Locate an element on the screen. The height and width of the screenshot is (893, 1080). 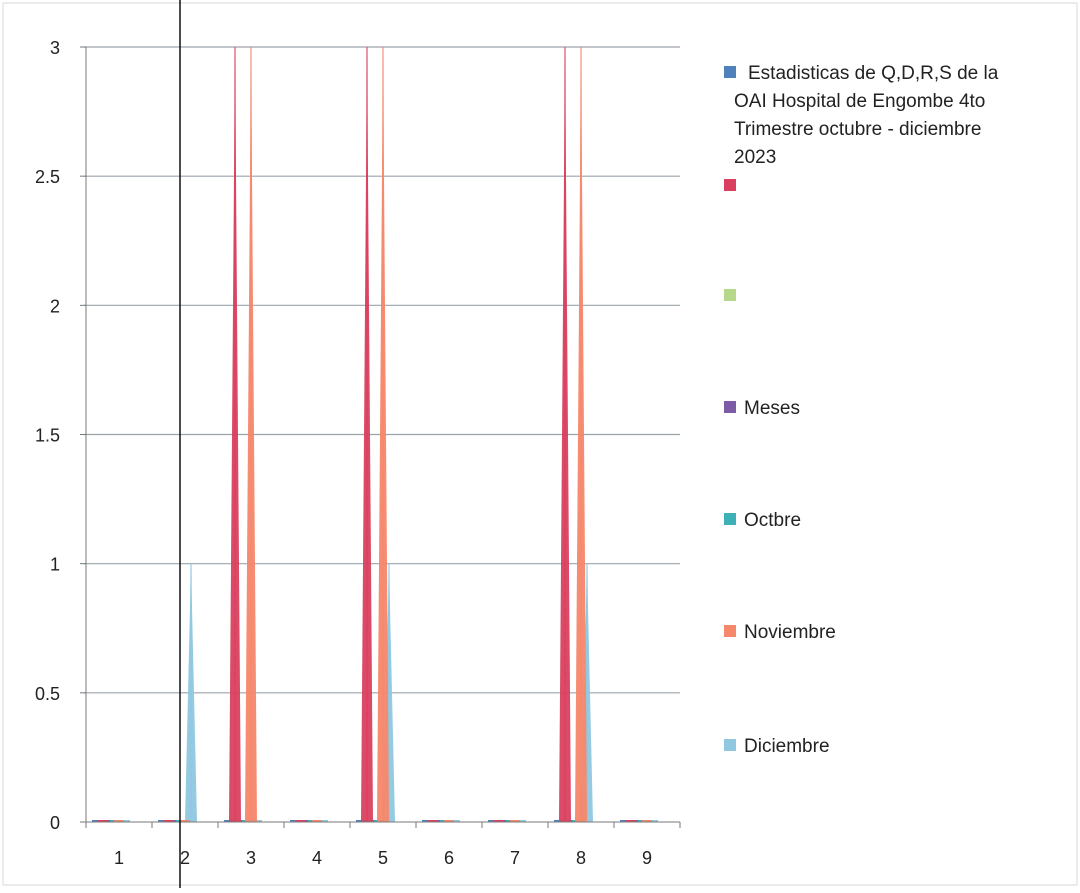
x-tick-label: 3 is located at coordinates (251, 858).